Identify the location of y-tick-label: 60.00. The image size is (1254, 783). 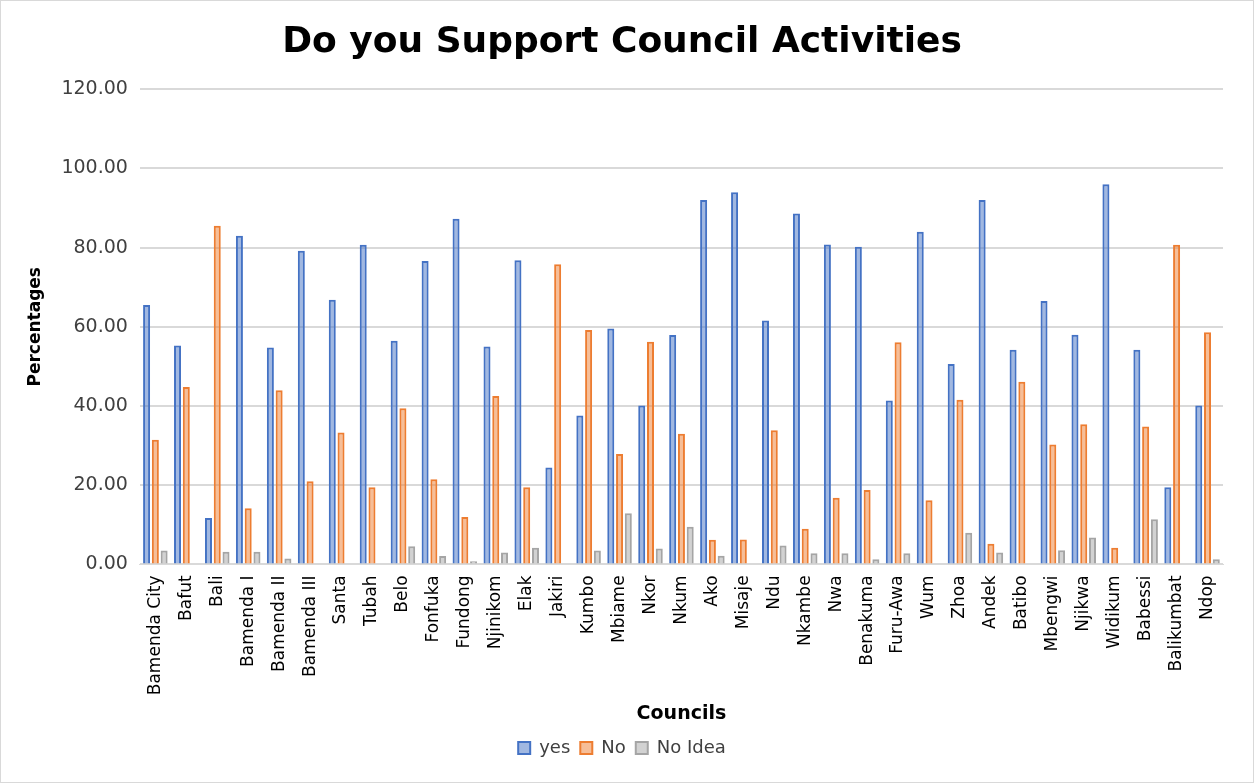
(100, 324).